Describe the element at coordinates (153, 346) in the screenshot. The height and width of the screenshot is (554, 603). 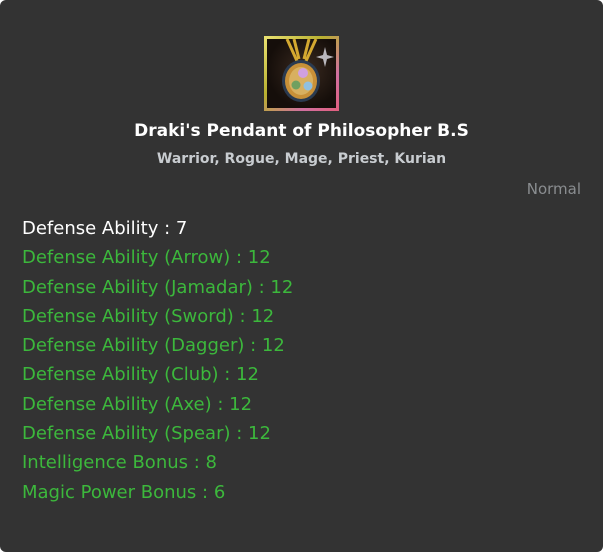
I see `stat-line: Defense Ability (Dagger) : 12` at that location.